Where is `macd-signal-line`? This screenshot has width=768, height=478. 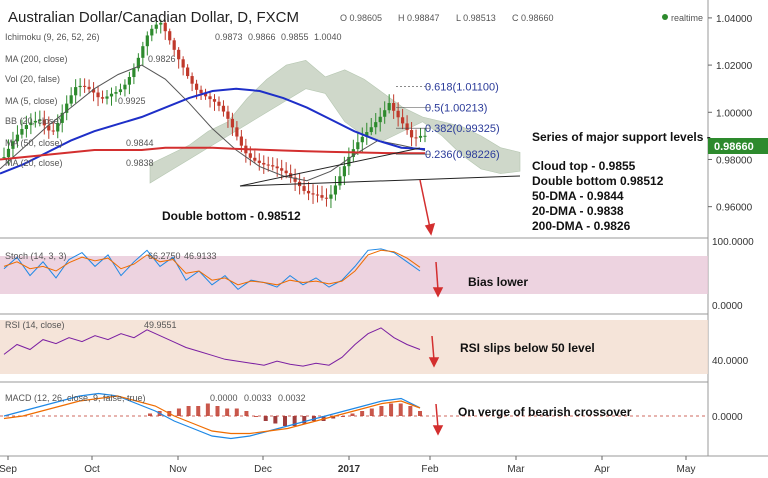 macd-signal-line is located at coordinates (212, 415).